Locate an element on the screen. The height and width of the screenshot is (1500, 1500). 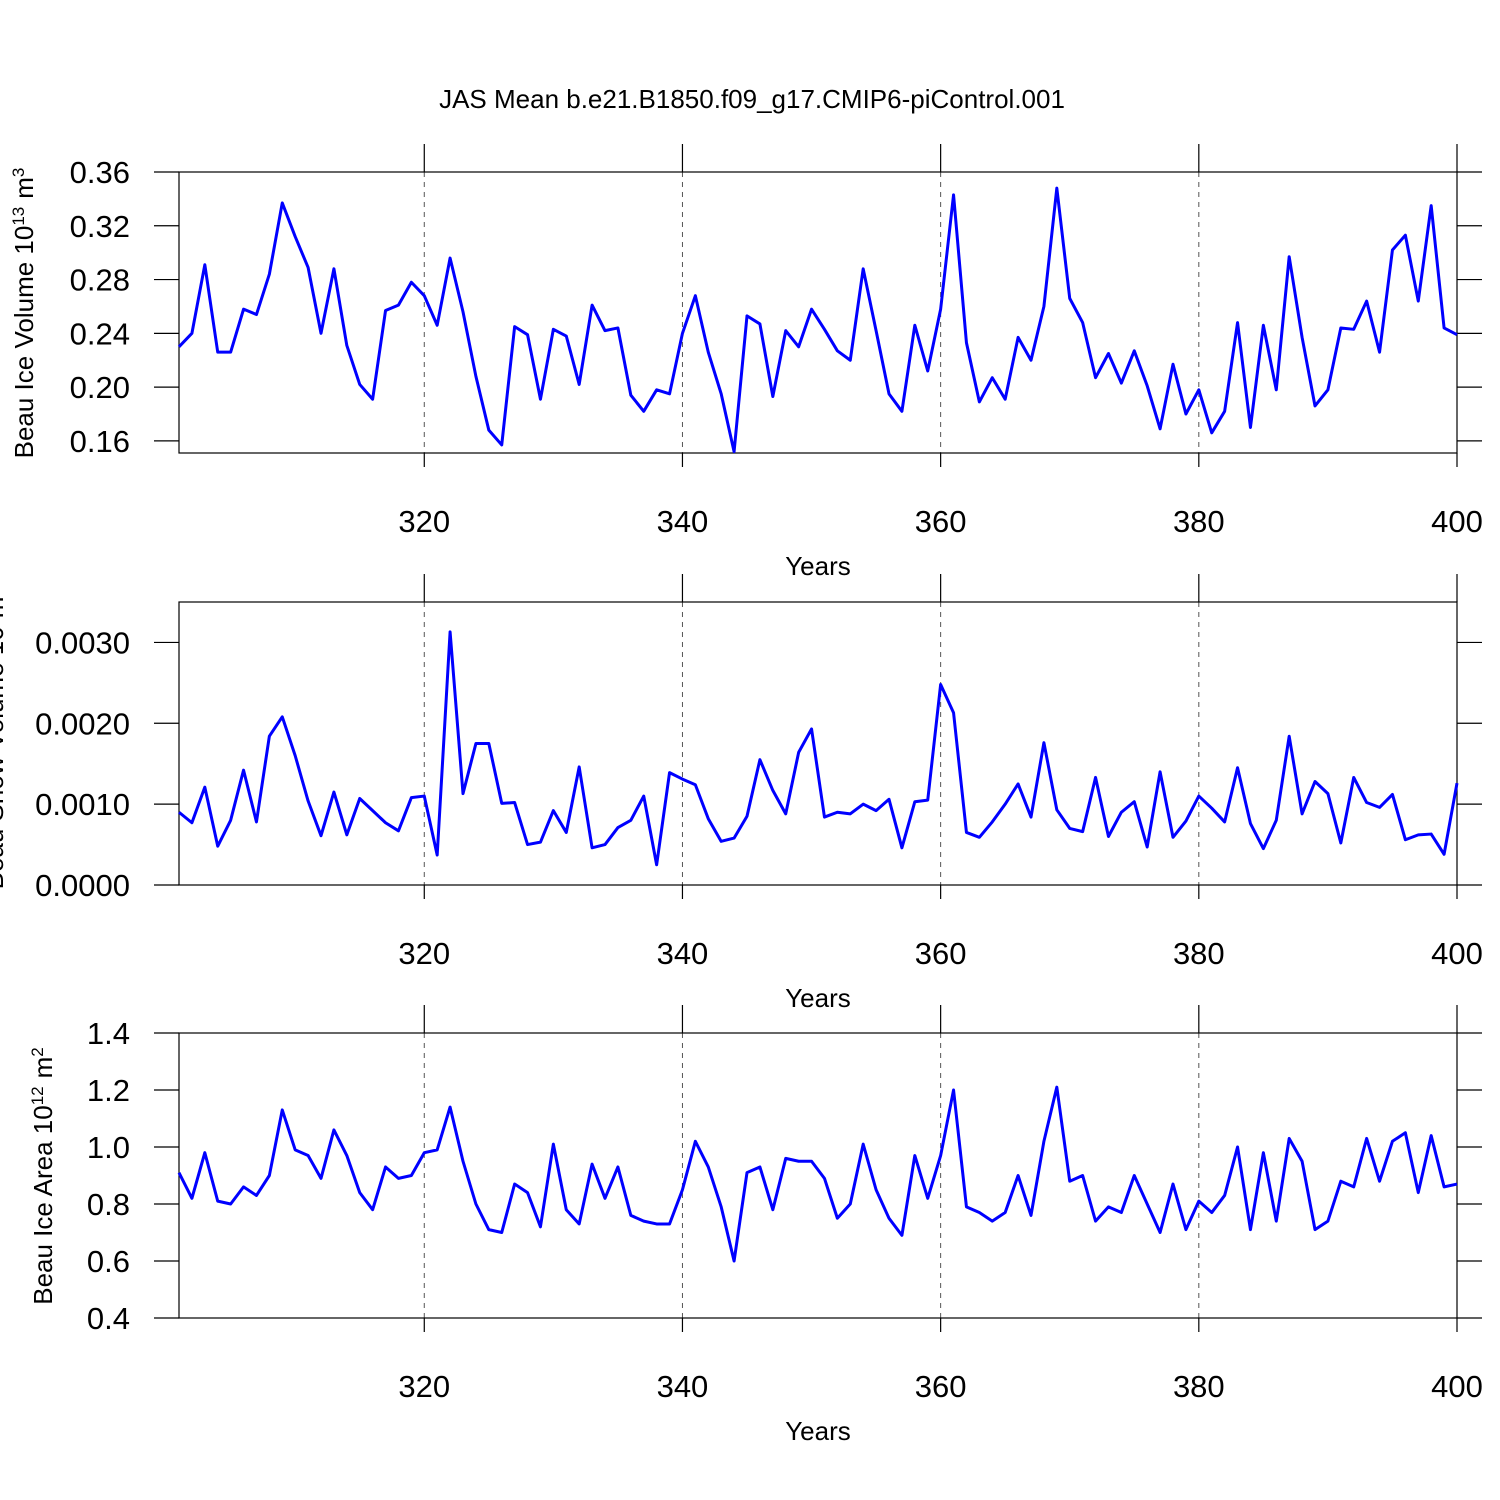
y-axis-label: Beau Ice Volume 1013 m3 is located at coordinates (24, 313).